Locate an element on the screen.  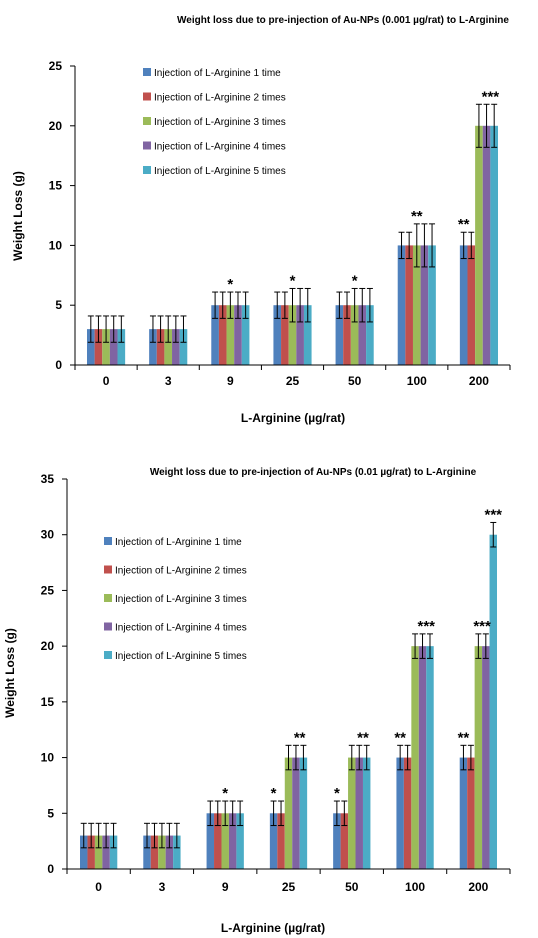
y-tick-label: 0 is located at coordinates (50, 869).